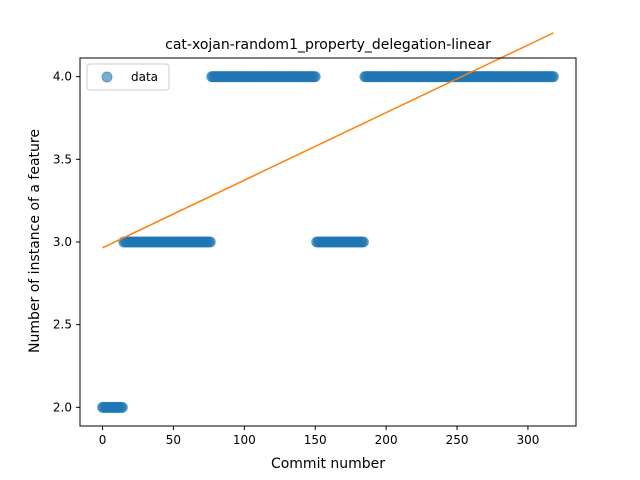 The height and width of the screenshot is (480, 640). I want to click on x-tick-label: 200, so click(386, 440).